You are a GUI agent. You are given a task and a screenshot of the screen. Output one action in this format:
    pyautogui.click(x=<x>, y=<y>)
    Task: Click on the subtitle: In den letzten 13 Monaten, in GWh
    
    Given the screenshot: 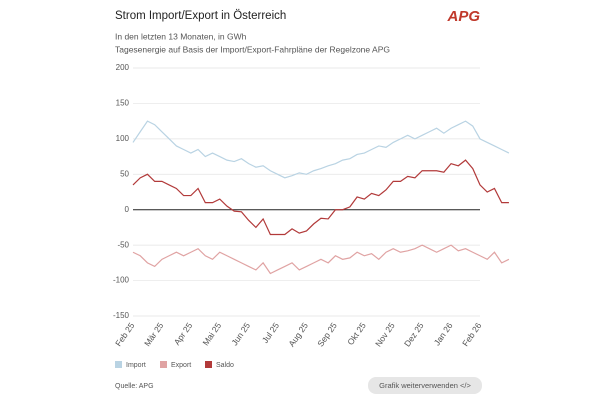 What is the action you would take?
    pyautogui.click(x=181, y=36)
    